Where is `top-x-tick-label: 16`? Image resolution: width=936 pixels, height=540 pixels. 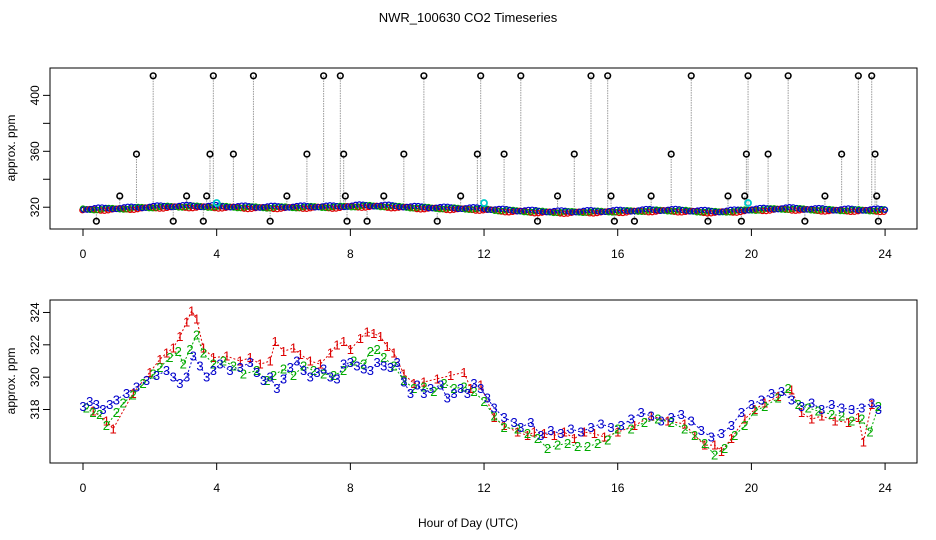
top-x-tick-label: 16 is located at coordinates (618, 254).